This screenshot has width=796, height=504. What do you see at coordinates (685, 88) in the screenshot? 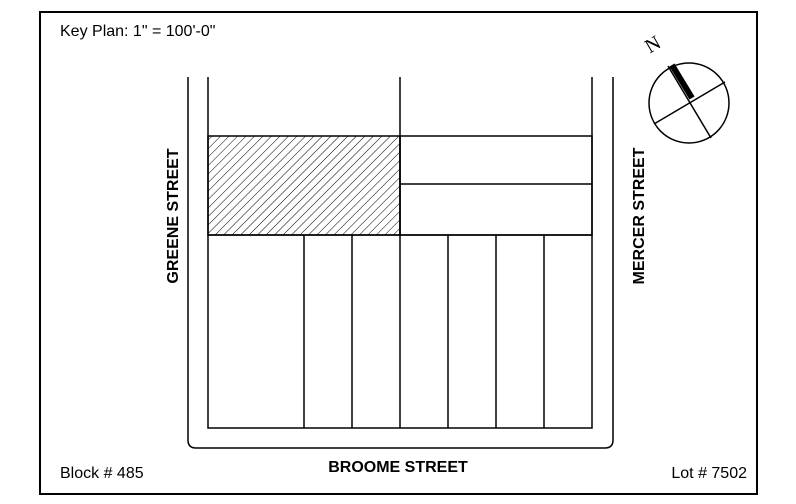
I see `north-arrow: N` at bounding box center [685, 88].